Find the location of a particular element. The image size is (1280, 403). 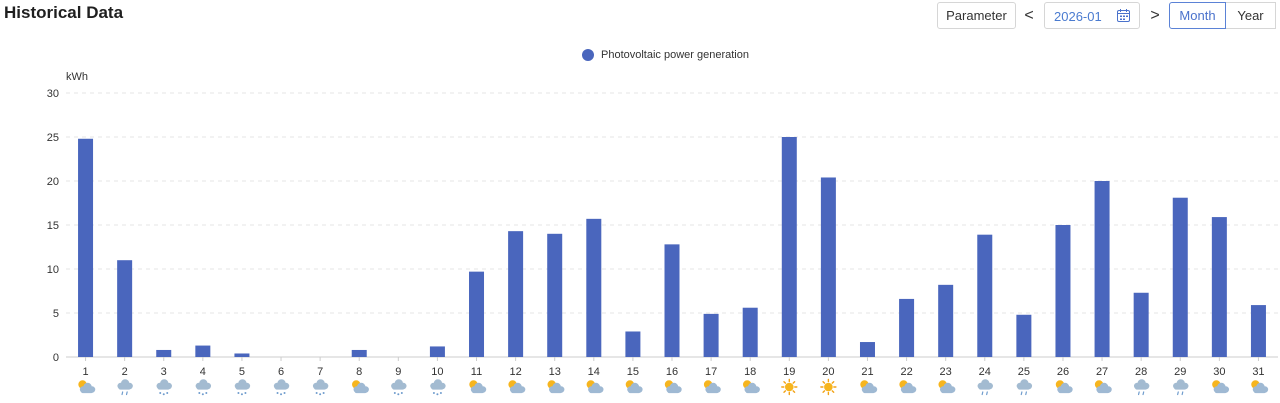

chart-legend: Photovoltaic power generation is located at coordinates (665, 55).